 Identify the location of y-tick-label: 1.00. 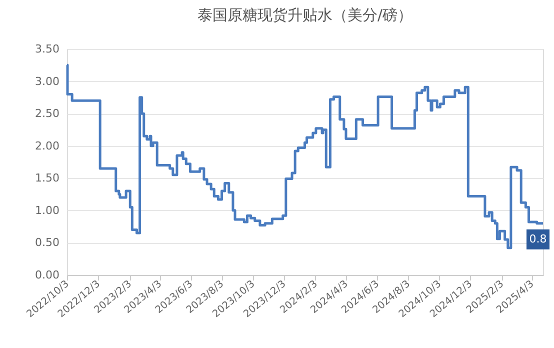
(47, 210).